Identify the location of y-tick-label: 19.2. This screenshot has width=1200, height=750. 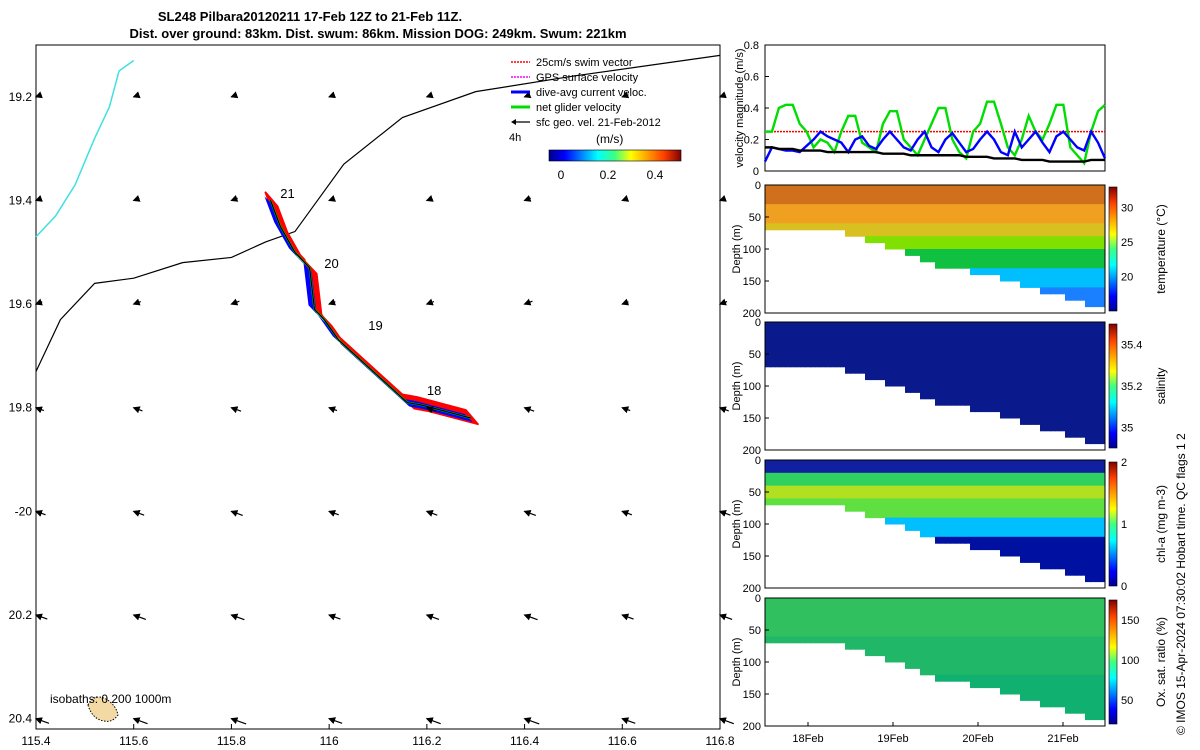
(21, 97).